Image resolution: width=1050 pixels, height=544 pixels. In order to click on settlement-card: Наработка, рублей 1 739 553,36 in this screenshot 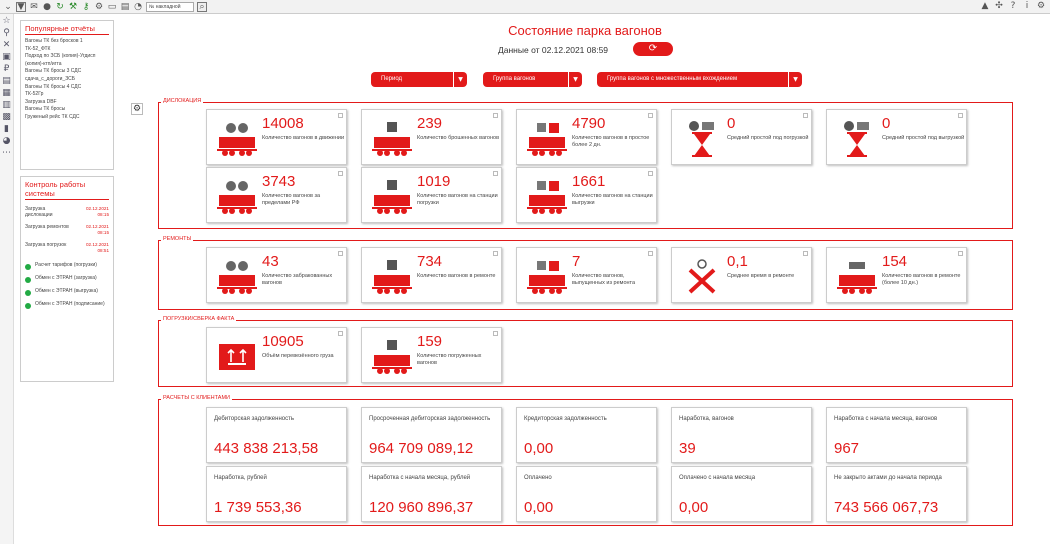, I will do `click(276, 494)`.